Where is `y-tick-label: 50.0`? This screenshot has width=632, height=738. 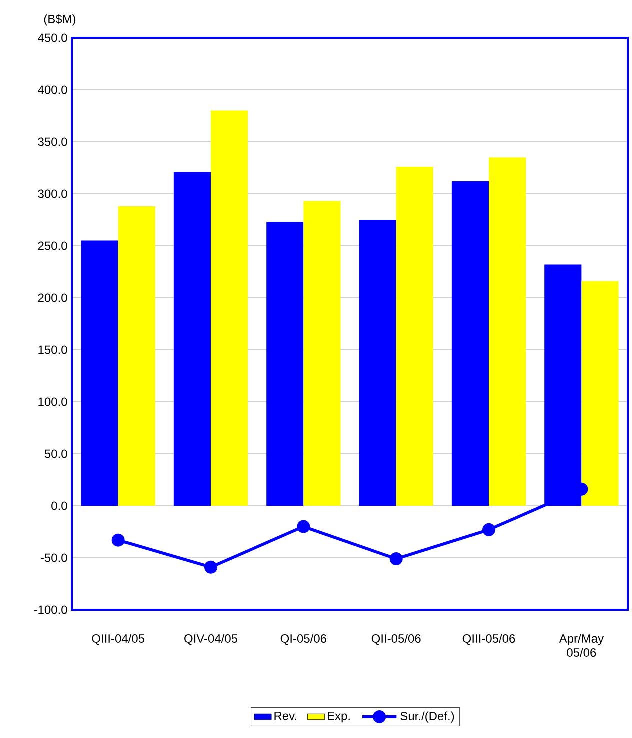 y-tick-label: 50.0 is located at coordinates (56, 454).